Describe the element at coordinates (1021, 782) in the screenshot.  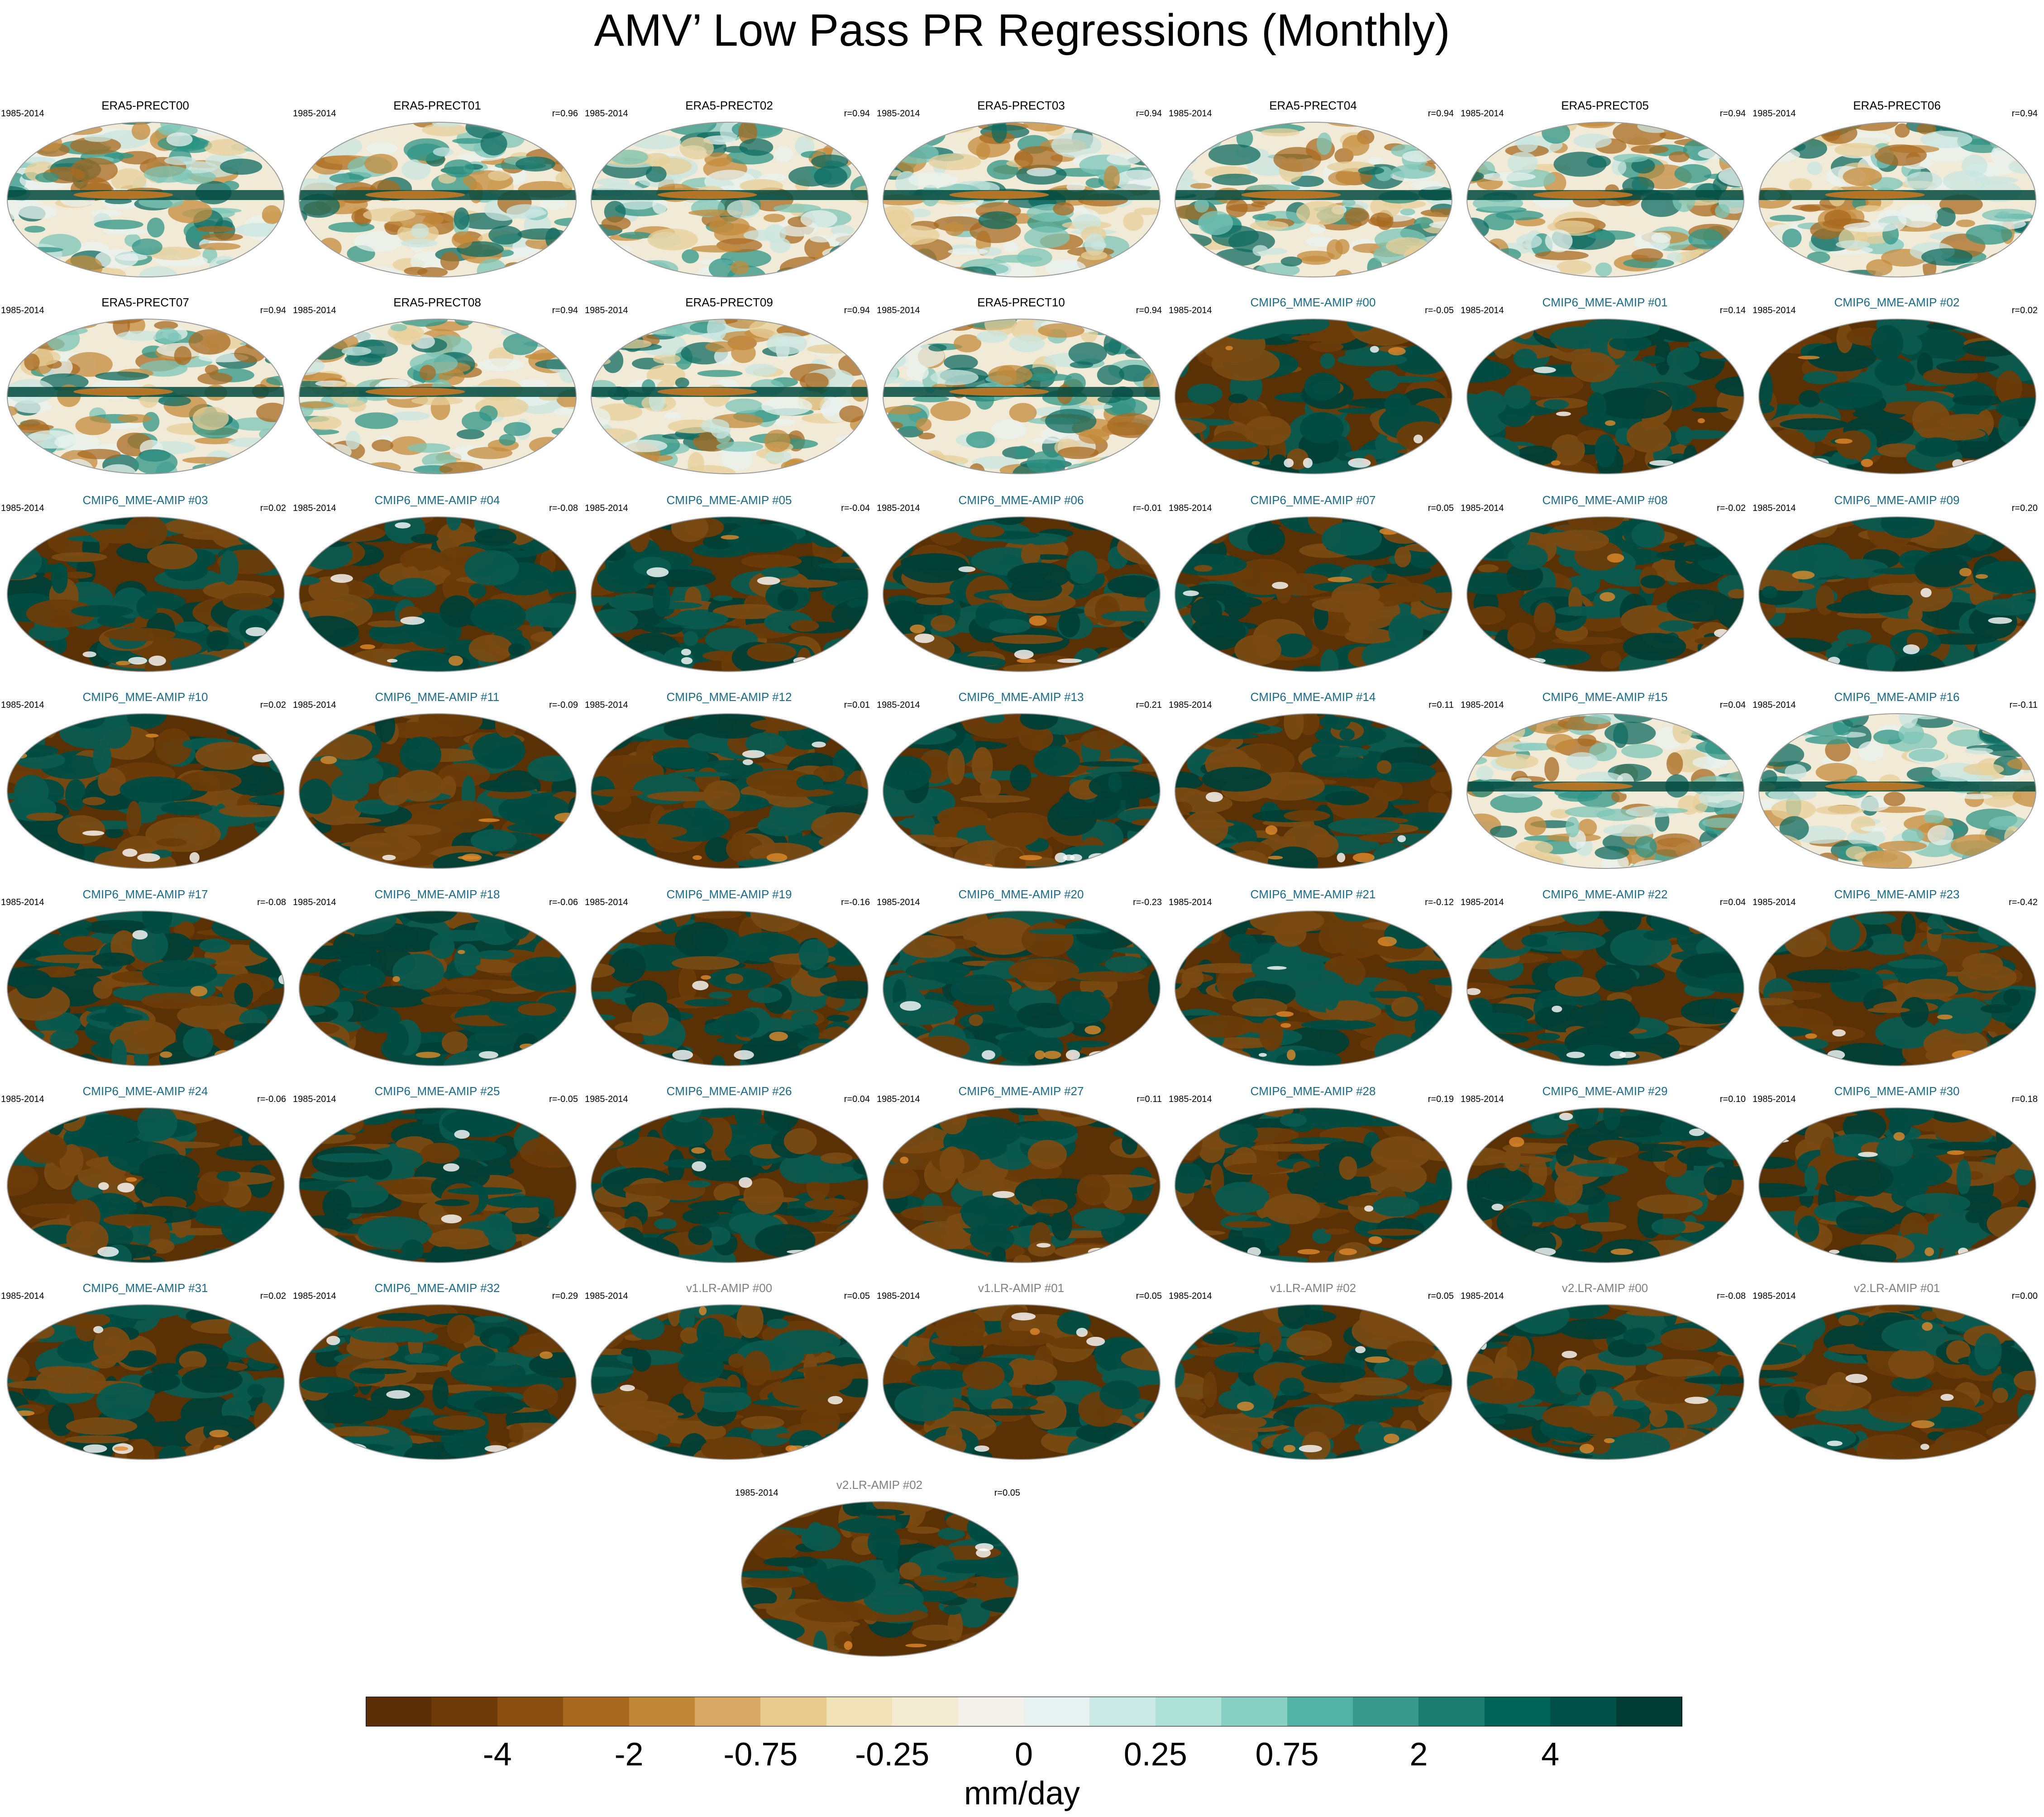
I see `map-panel: 1985-2014 CMIP6_MME-AMIP #13 r=0.21` at that location.